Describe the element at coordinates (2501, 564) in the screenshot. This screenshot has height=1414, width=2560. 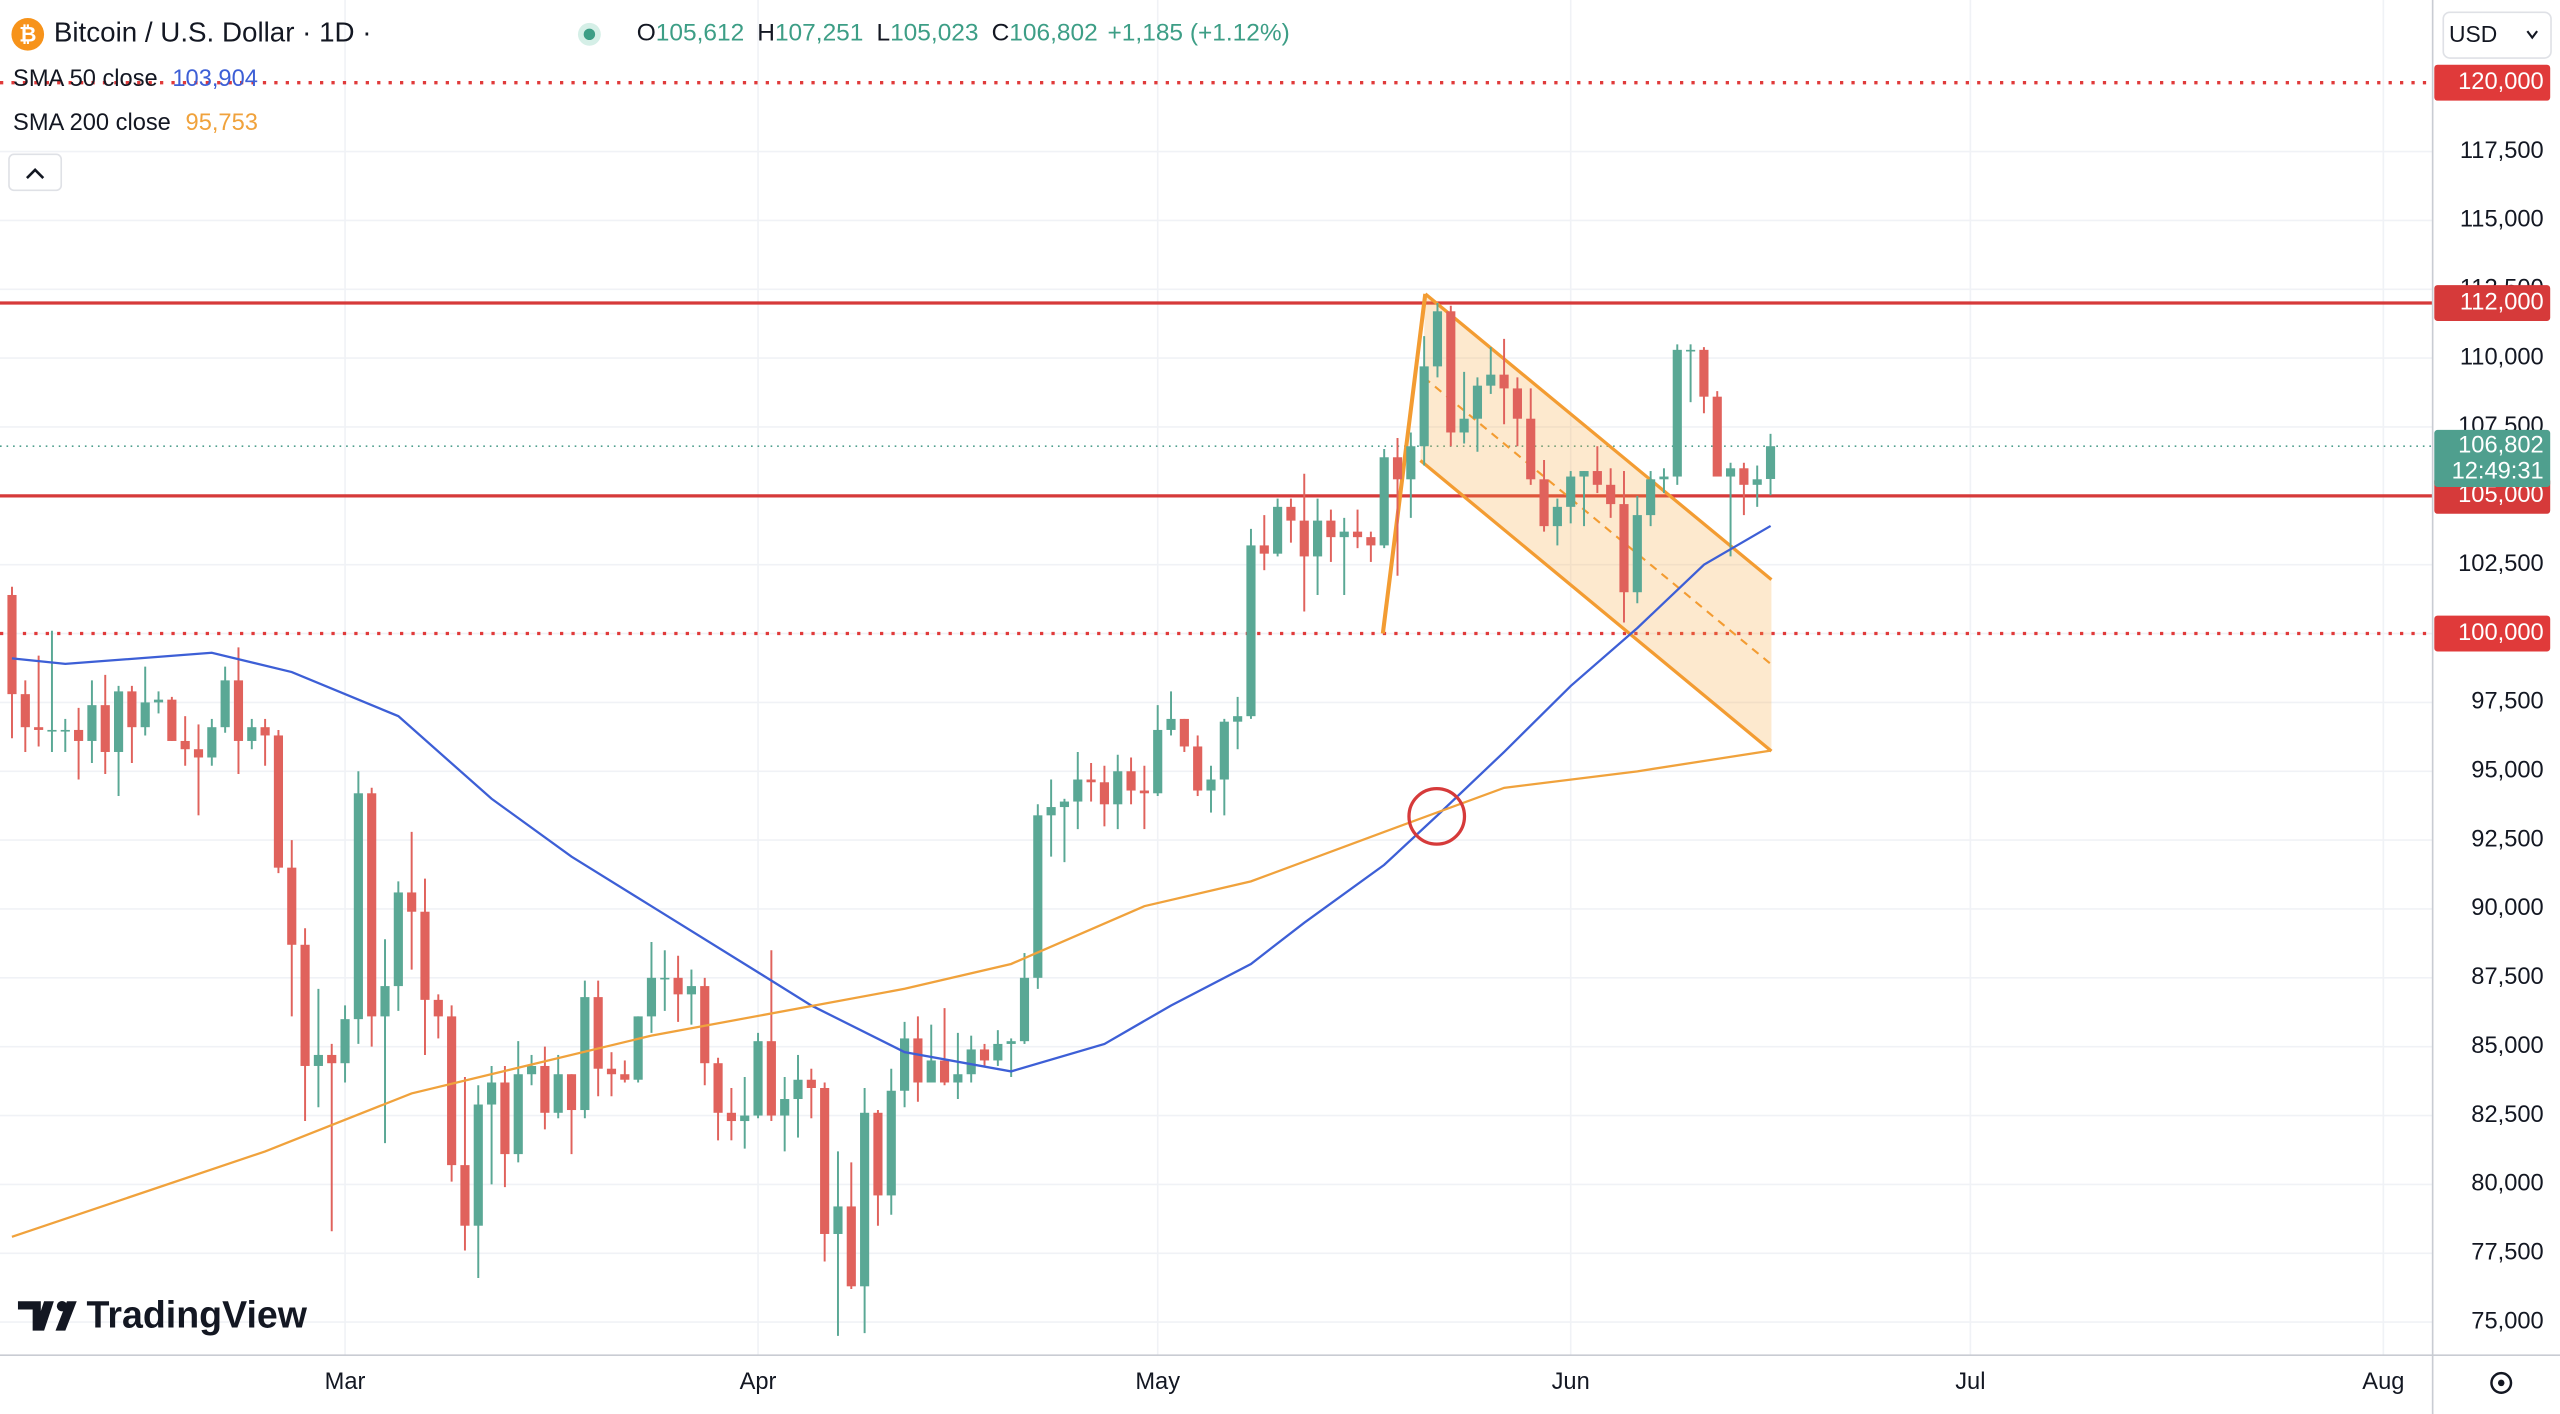
I see `y-tick-label: 102,500` at that location.